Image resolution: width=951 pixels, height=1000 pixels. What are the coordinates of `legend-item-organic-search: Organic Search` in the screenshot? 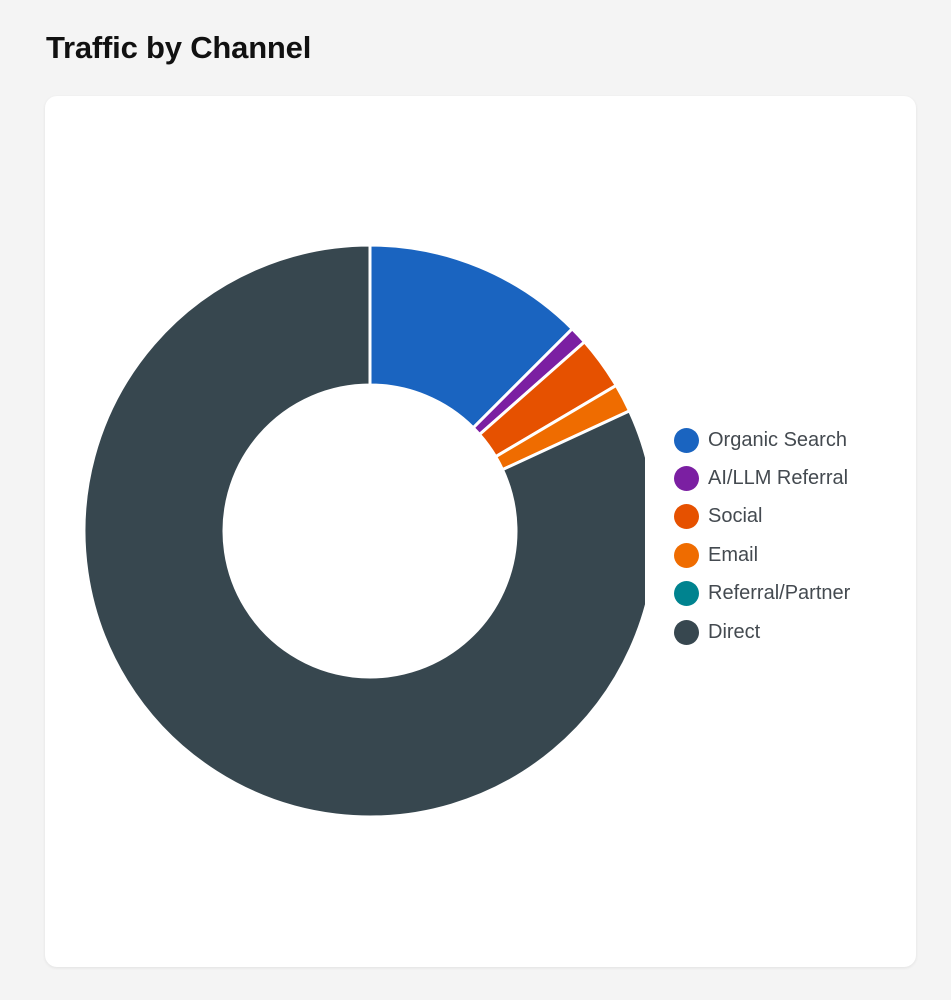 It's located at (762, 440).